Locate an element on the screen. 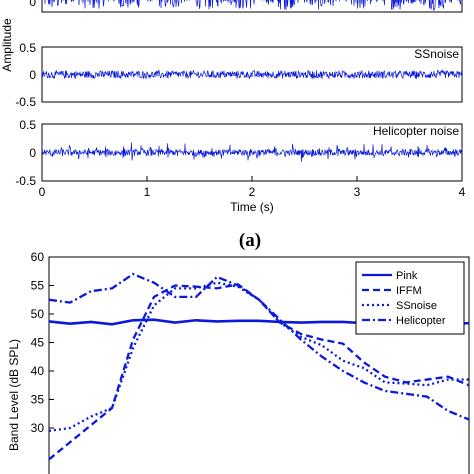 The image size is (474, 474). band-level-y-tick: 50 is located at coordinates (38, 314).